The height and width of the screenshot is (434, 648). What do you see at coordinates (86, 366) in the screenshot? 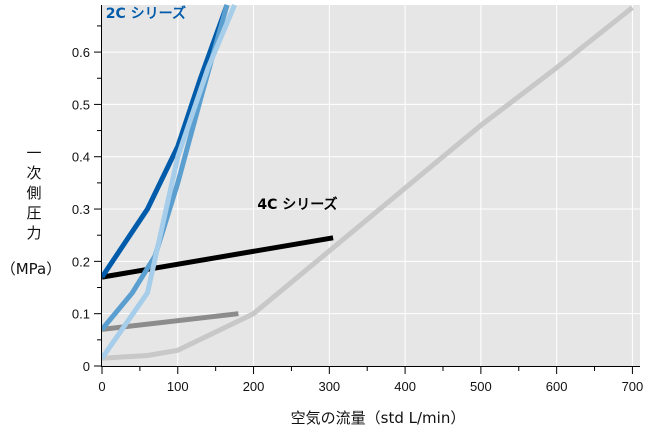
I see `y-tick-label: 0` at bounding box center [86, 366].